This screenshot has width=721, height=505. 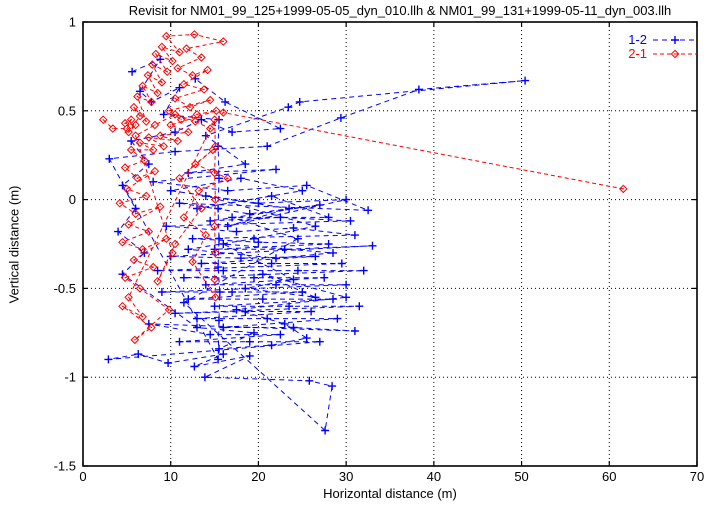 What do you see at coordinates (72, 199) in the screenshot?
I see `y-tick-label: 0` at bounding box center [72, 199].